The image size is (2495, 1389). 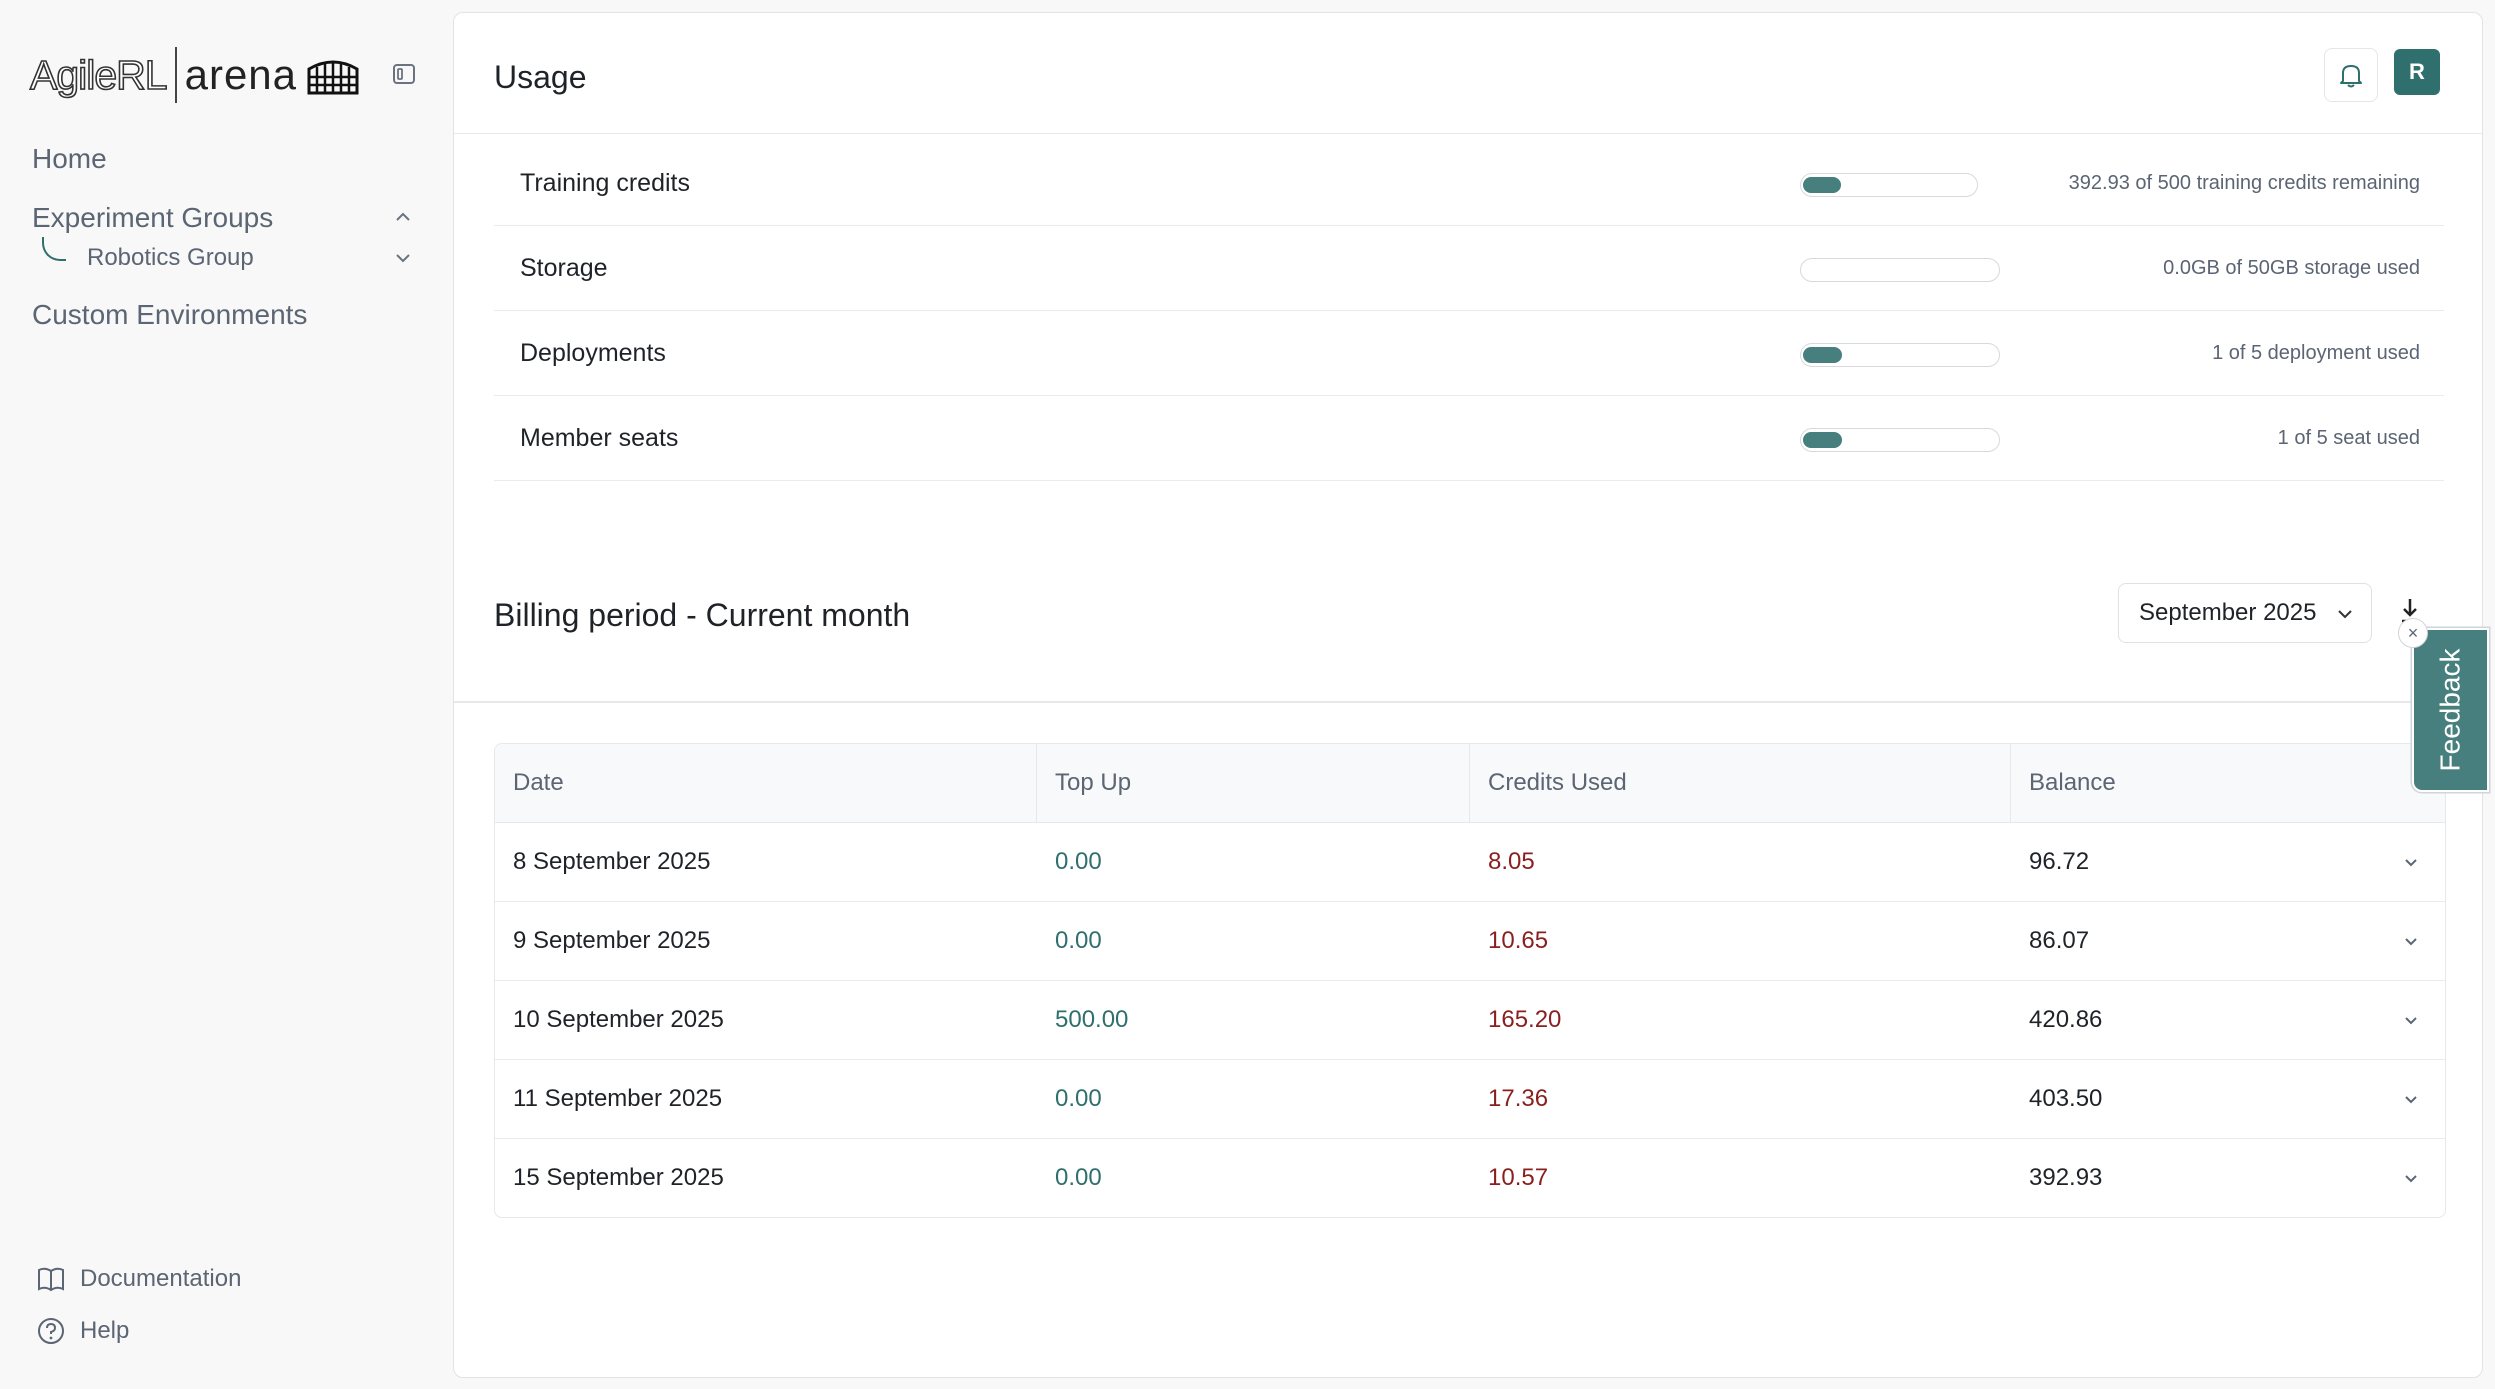 What do you see at coordinates (51, 1331) in the screenshot?
I see `help-icon` at bounding box center [51, 1331].